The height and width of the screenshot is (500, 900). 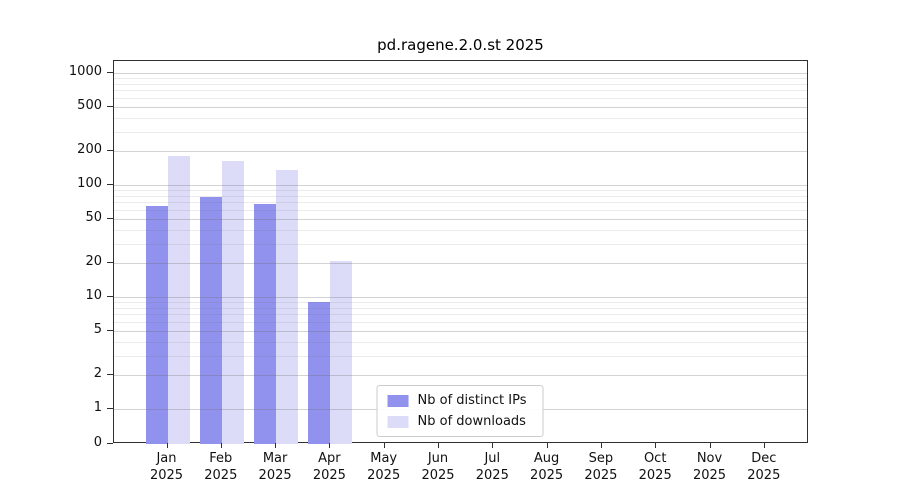 I want to click on legend-swatch-distinct-ips, so click(x=398, y=400).